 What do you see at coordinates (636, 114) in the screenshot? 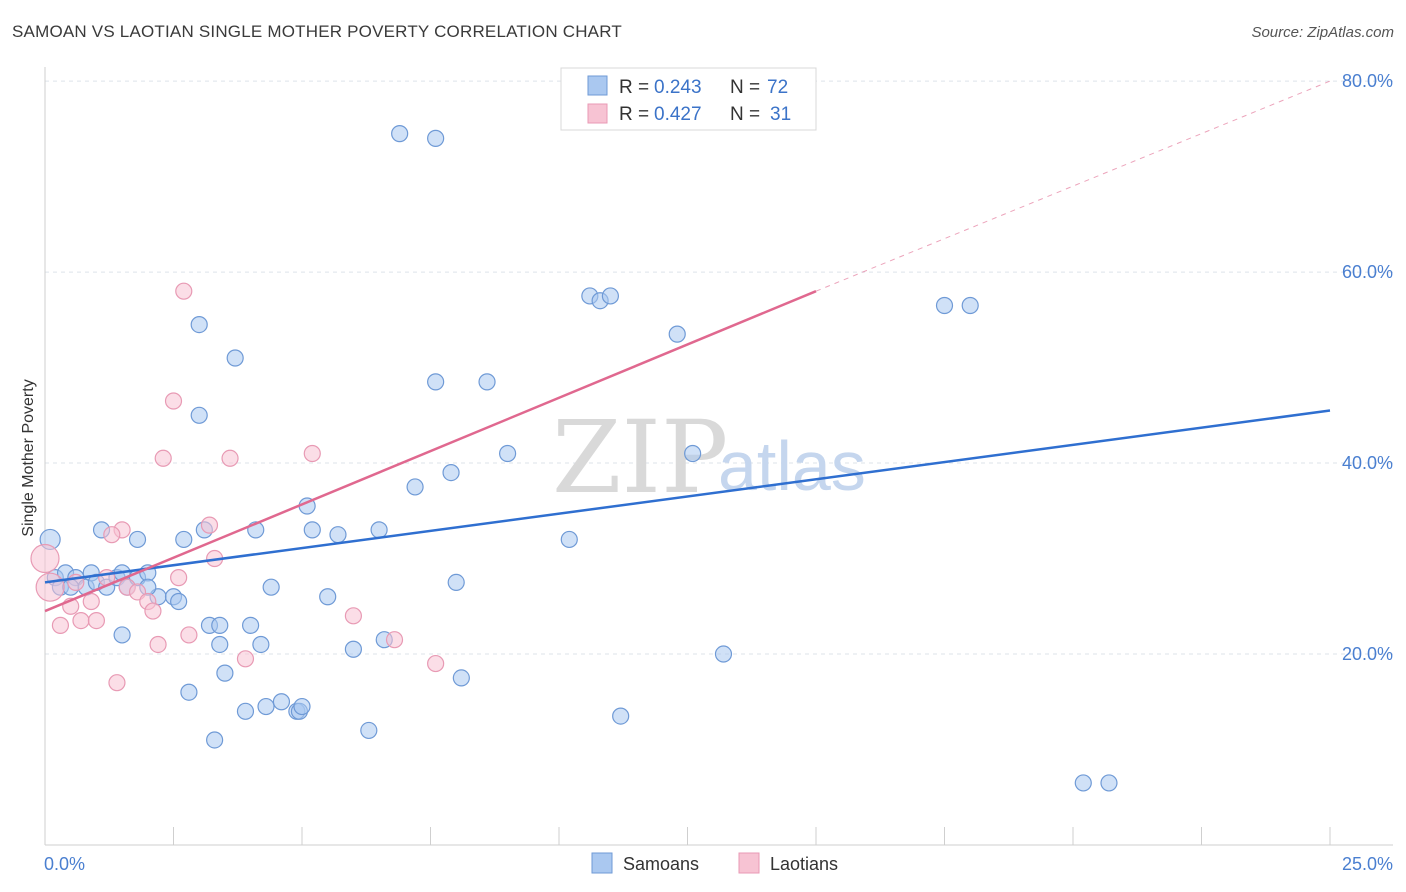
I see `legend-laotian-r-label: R =` at bounding box center [636, 114].